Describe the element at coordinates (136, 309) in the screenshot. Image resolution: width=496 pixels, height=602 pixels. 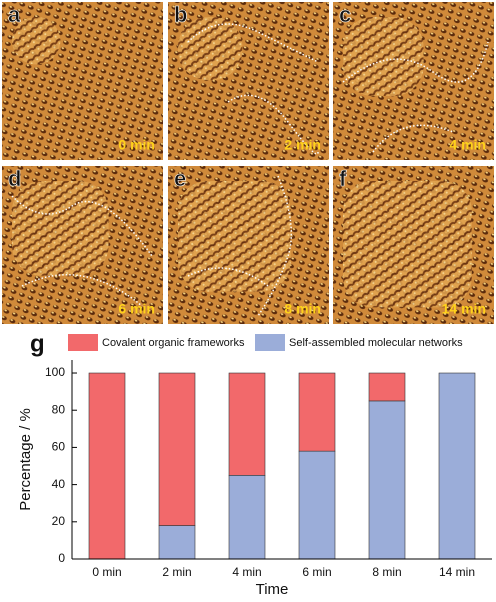
I see `panel-time: 6 min` at that location.